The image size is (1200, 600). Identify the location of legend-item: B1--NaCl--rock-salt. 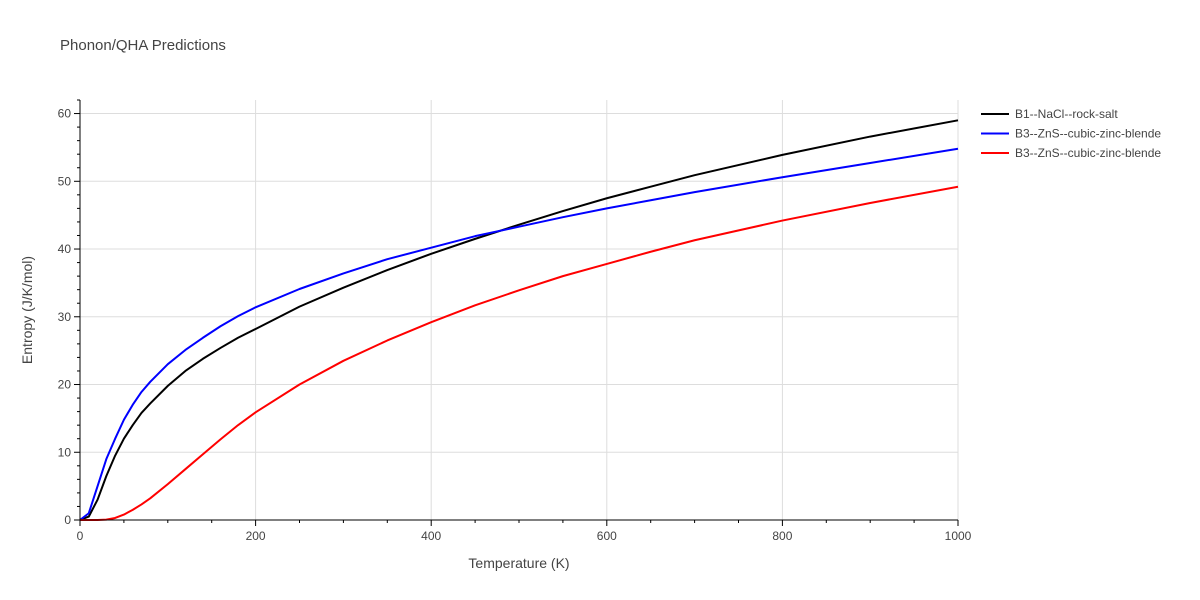
(1049, 114).